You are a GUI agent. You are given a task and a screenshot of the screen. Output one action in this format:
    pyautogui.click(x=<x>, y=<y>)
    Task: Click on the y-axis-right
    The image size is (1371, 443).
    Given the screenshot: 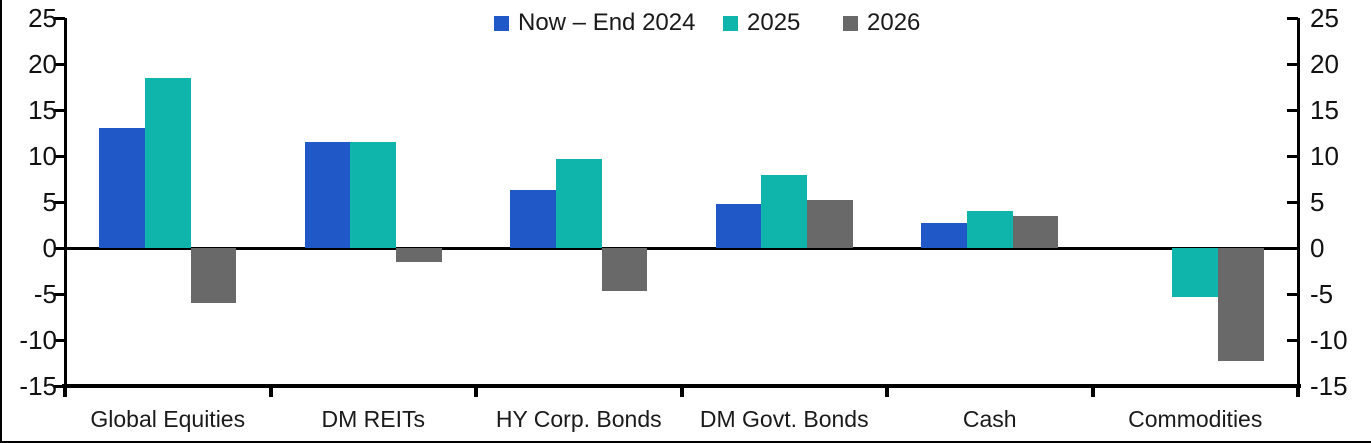 What is the action you would take?
    pyautogui.click(x=1298, y=202)
    